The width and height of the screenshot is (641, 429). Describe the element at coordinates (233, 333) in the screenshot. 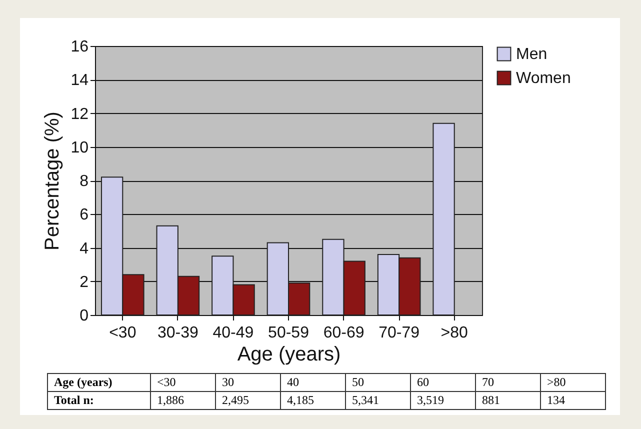

I see `x-tick-label: 40-49` at that location.